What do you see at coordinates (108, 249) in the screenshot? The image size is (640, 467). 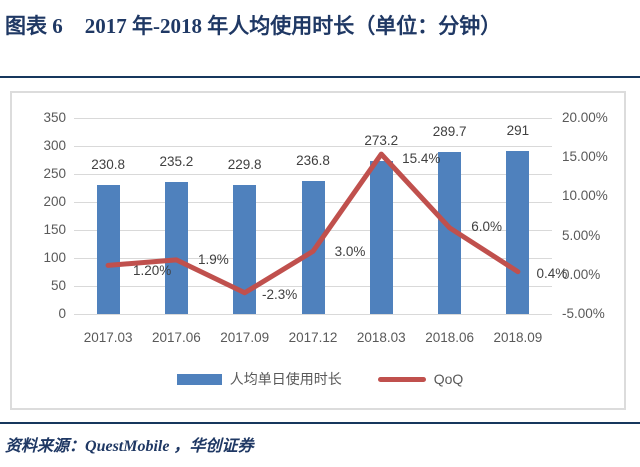 I see `bar-2017.03` at bounding box center [108, 249].